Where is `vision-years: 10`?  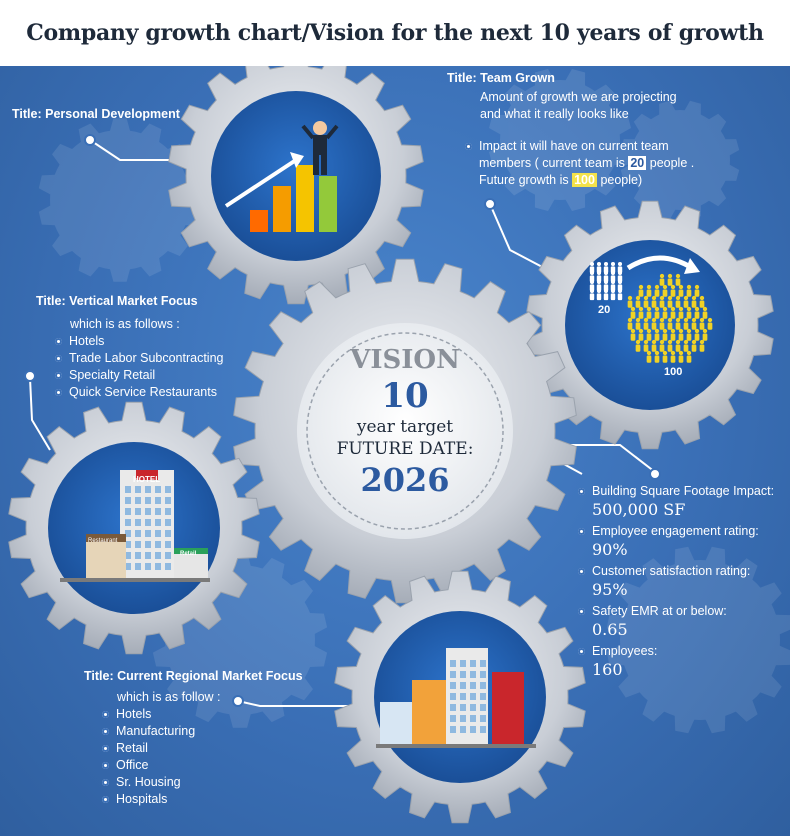 vision-years: 10 is located at coordinates (405, 396).